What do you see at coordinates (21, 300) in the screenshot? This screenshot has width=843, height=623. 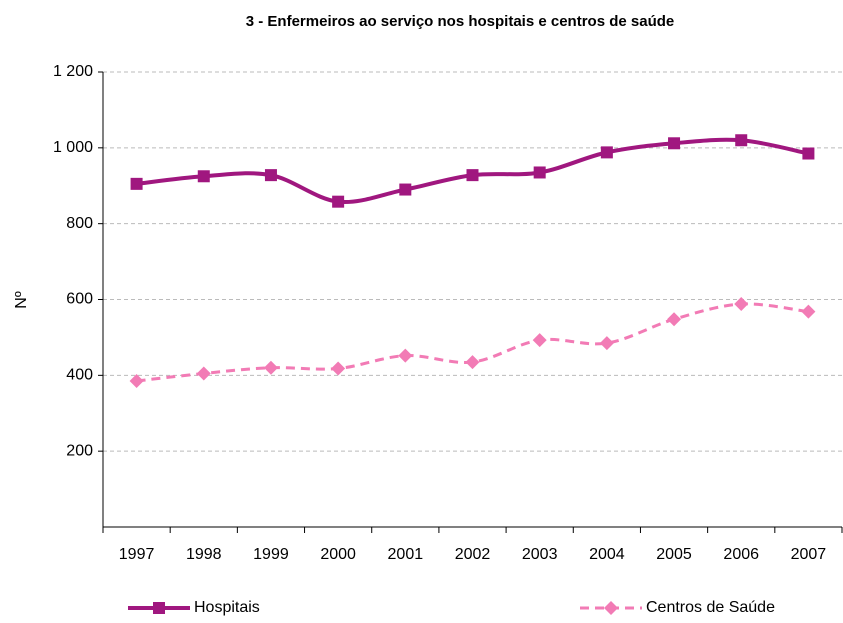 I see `y-axis-label: Nº` at bounding box center [21, 300].